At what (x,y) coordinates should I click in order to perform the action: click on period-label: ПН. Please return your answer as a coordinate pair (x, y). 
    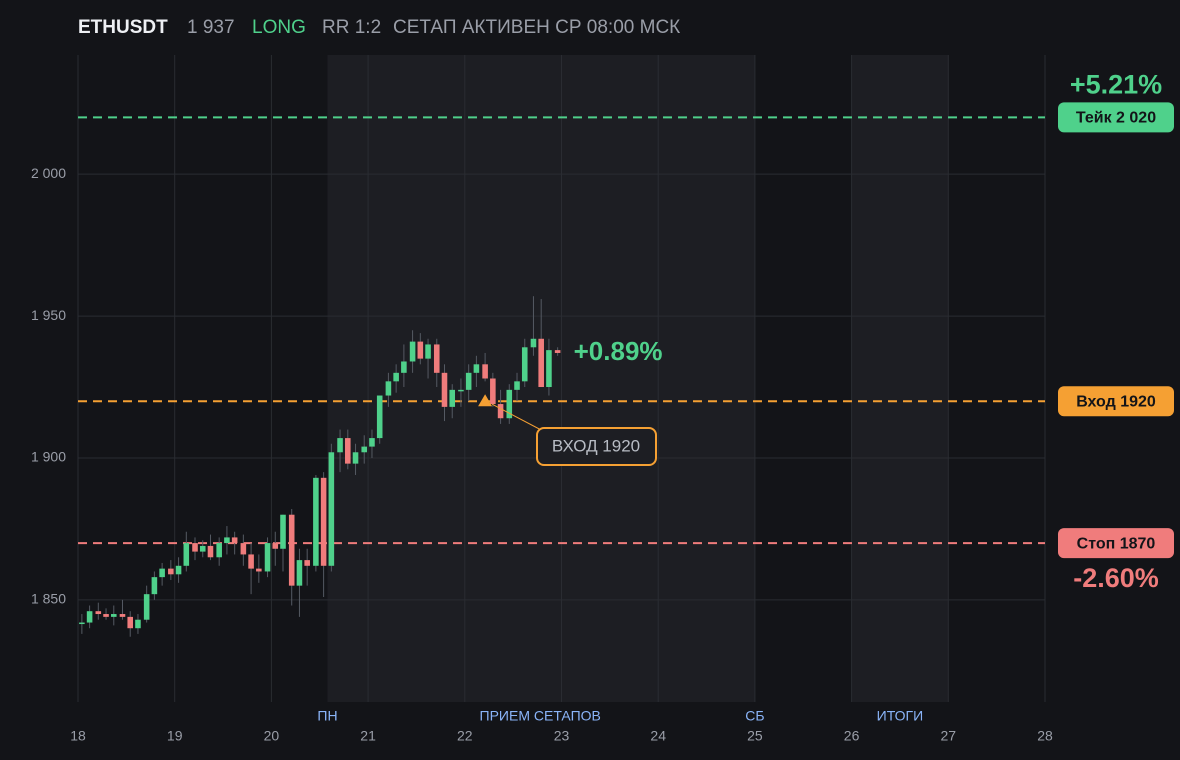
    Looking at the image, I should click on (327, 716).